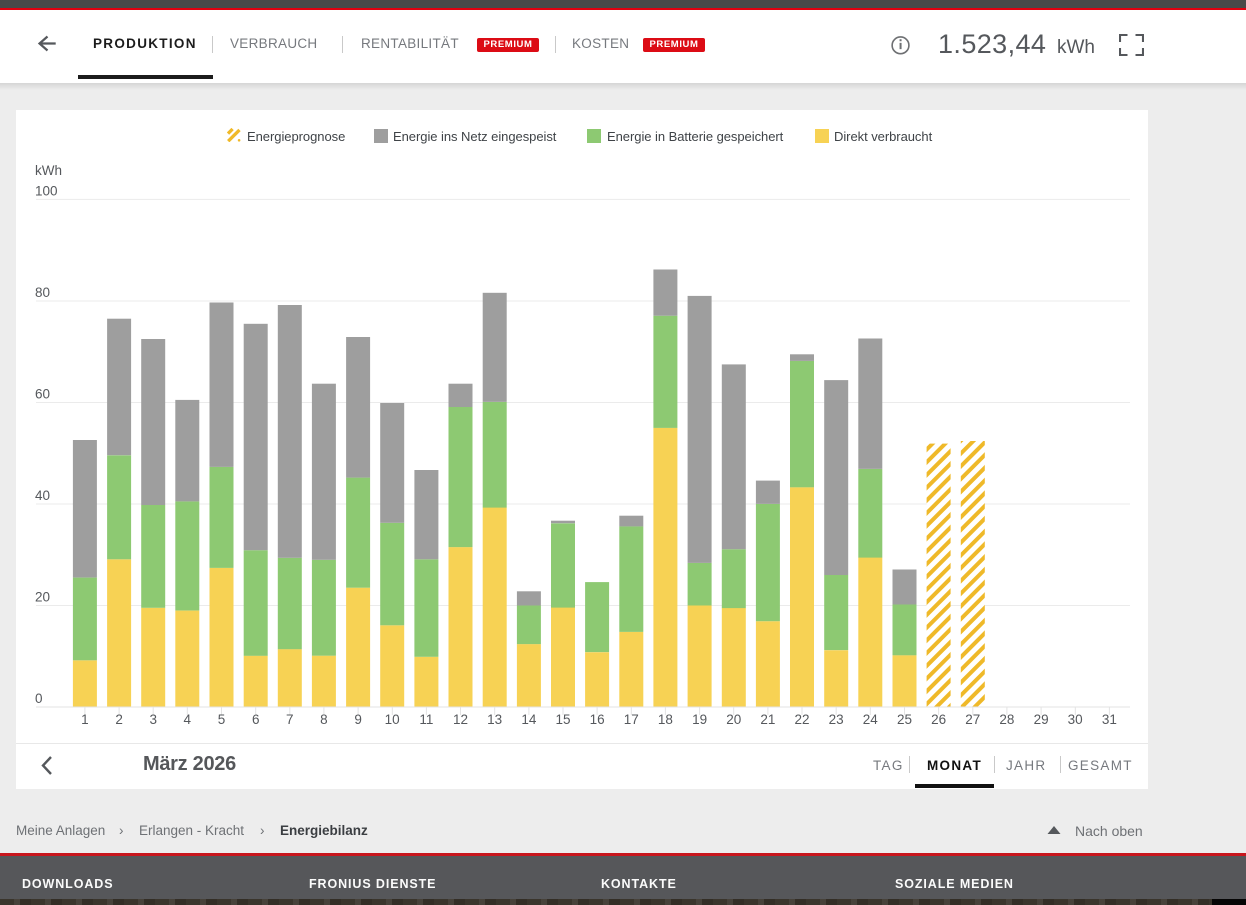 This screenshot has height=905, width=1246. I want to click on svg-text: 8, so click(324, 719).